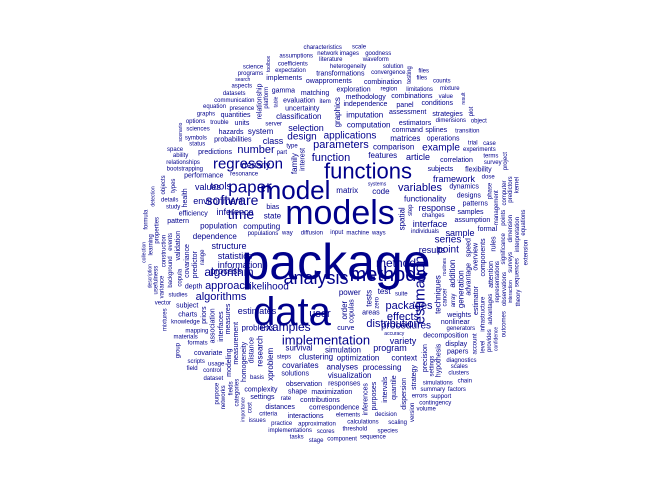 Image resolution: width=672 pixels, height=480 pixels. I want to click on word-methodology: methodology, so click(366, 97).